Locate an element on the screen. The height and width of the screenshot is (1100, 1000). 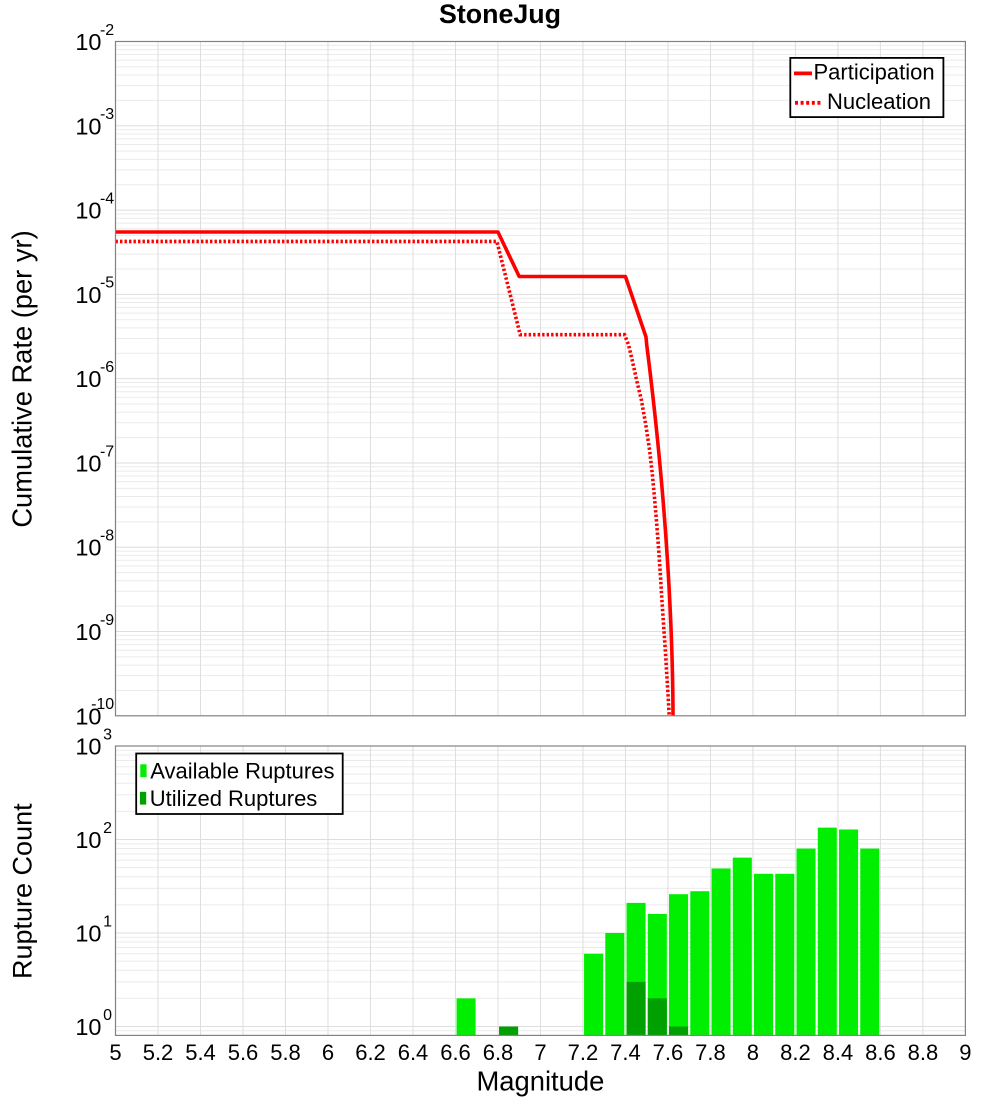
svg-text: Nucleation is located at coordinates (879, 101).